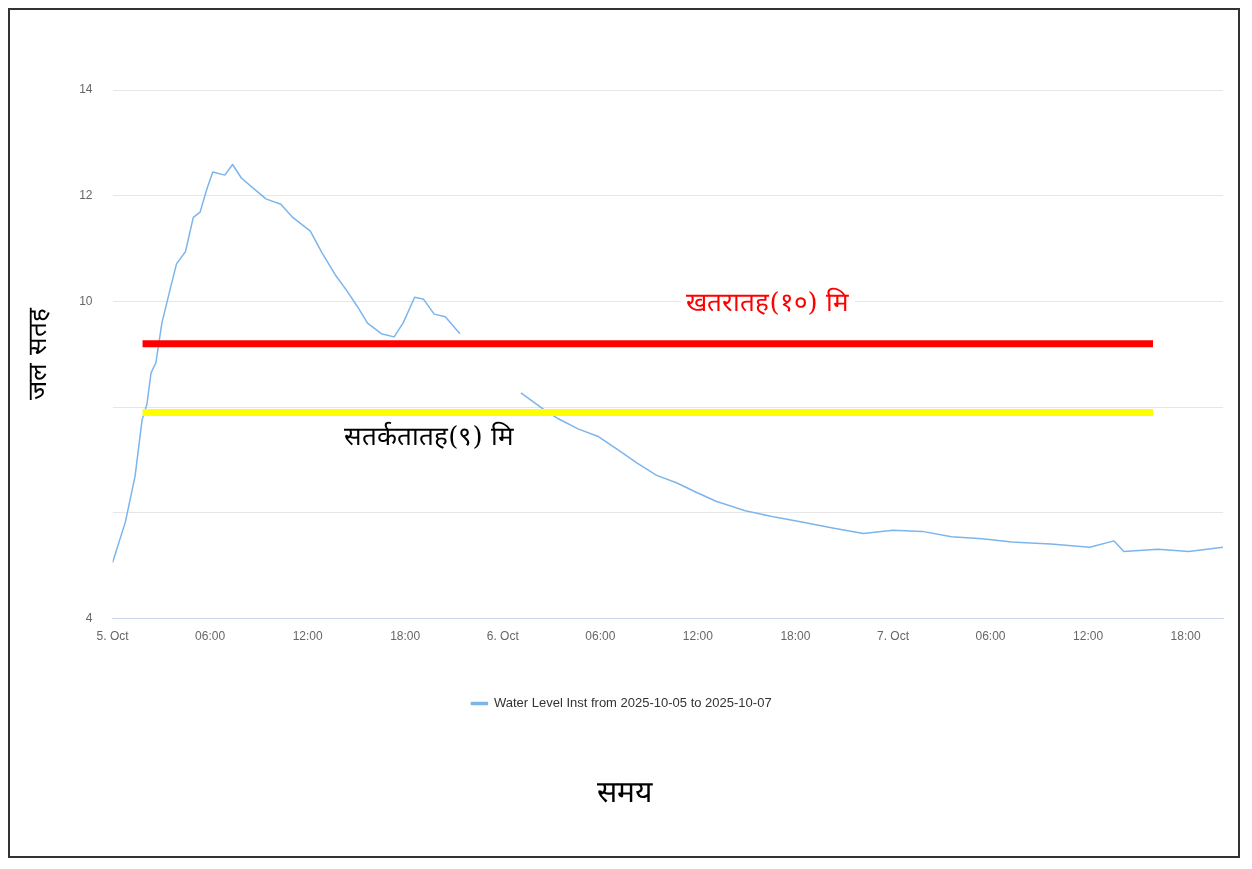 The width and height of the screenshot is (1252, 869). Describe the element at coordinates (632, 703) in the screenshot. I see `legend-label: Water Level Inst from 2025-10-05 to 2025-10-07` at that location.